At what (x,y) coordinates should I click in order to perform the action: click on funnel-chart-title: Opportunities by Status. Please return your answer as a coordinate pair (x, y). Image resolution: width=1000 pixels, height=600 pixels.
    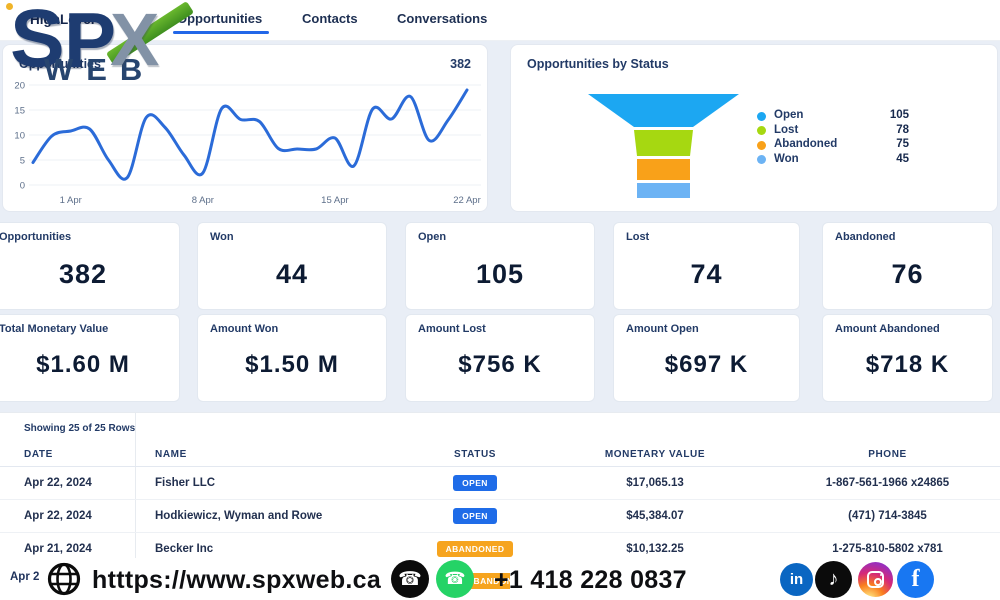
    Looking at the image, I should click on (598, 64).